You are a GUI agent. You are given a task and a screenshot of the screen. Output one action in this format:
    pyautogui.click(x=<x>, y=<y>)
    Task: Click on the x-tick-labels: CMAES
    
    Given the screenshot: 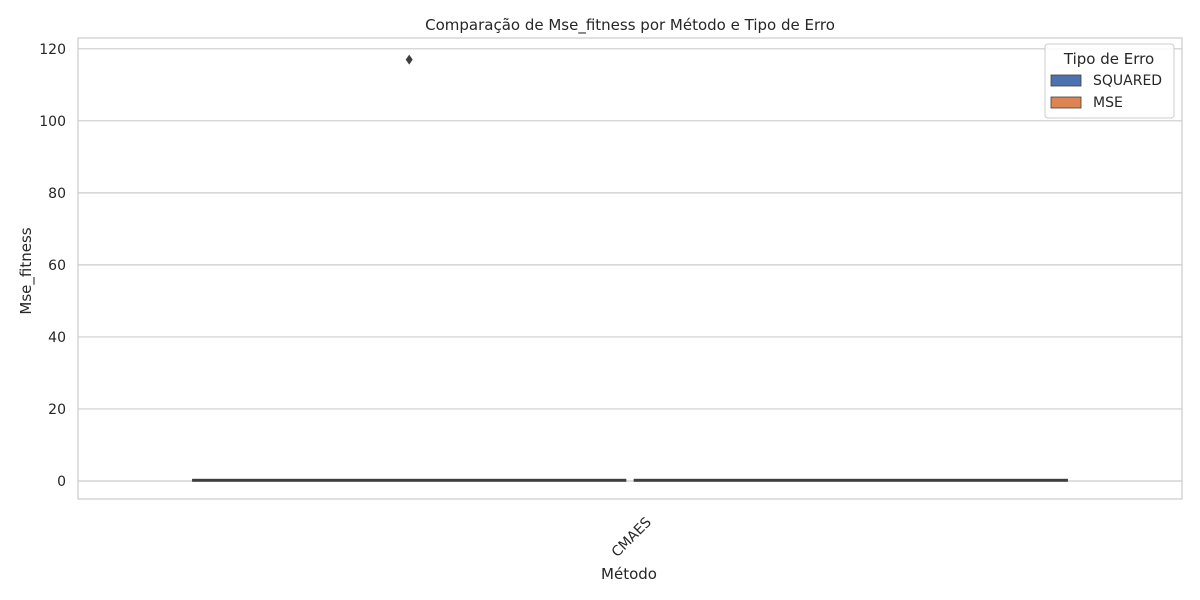 What is the action you would take?
    pyautogui.click(x=632, y=537)
    